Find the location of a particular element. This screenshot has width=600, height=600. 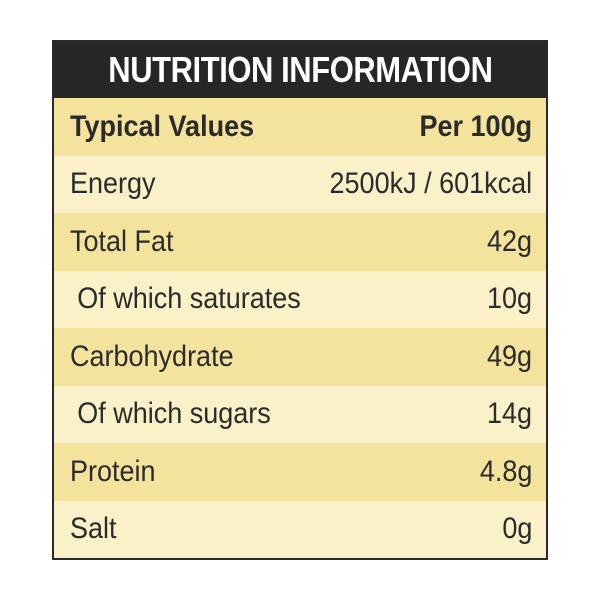

table-header-row: Typical Values Per 100g is located at coordinates (300, 127).